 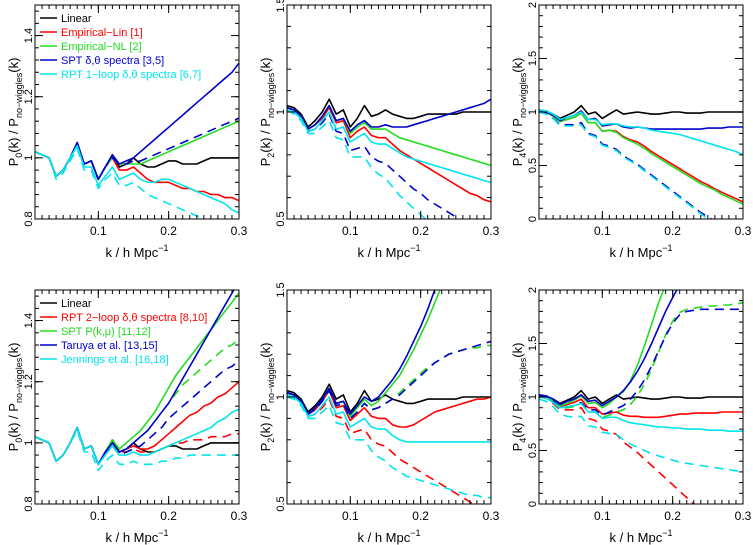 I want to click on legend-label: Taruya et al. [13,15], so click(x=109, y=346).